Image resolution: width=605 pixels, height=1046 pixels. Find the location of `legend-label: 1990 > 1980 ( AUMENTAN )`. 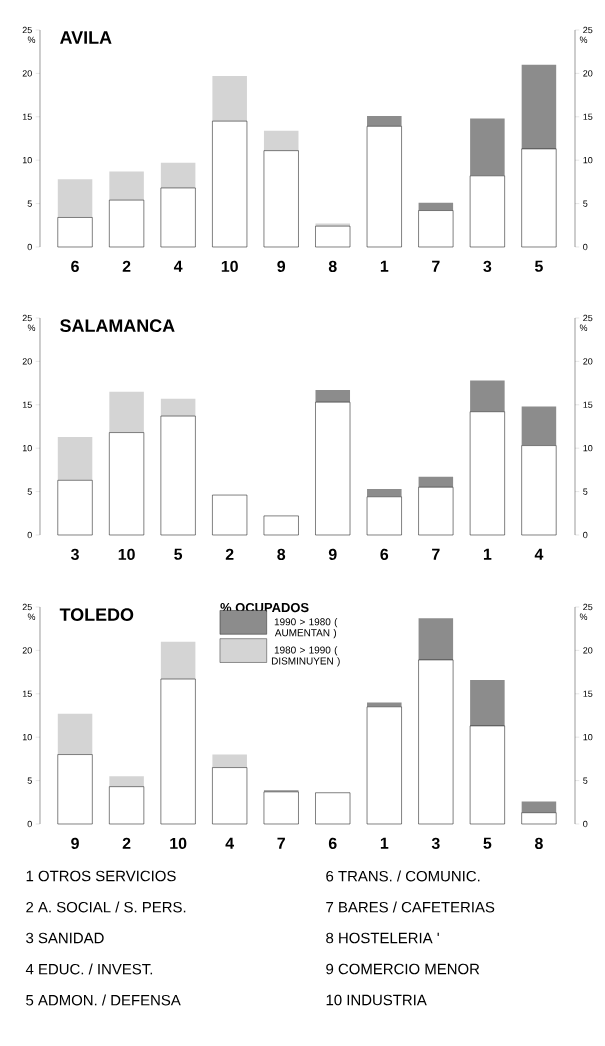

legend-label: 1990 > 1980 ( AUMENTAN ) is located at coordinates (306, 628).